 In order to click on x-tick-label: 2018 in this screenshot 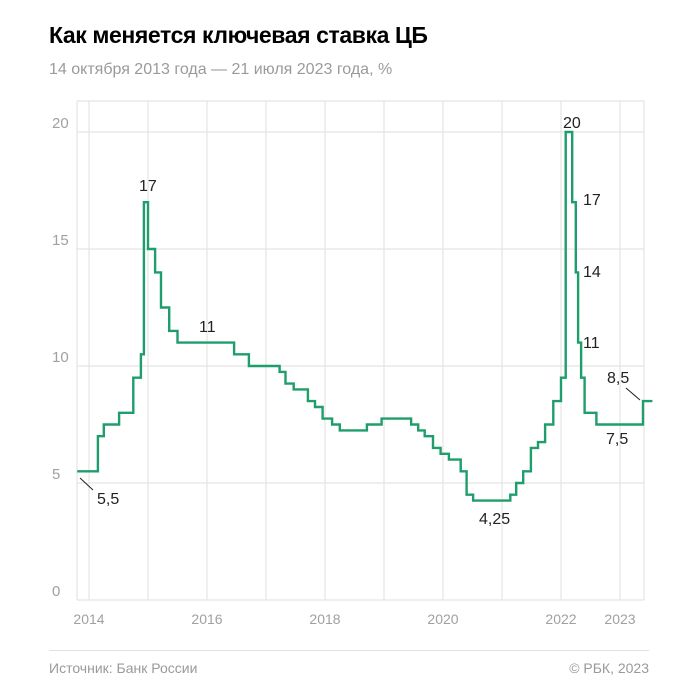, I will do `click(324, 619)`.